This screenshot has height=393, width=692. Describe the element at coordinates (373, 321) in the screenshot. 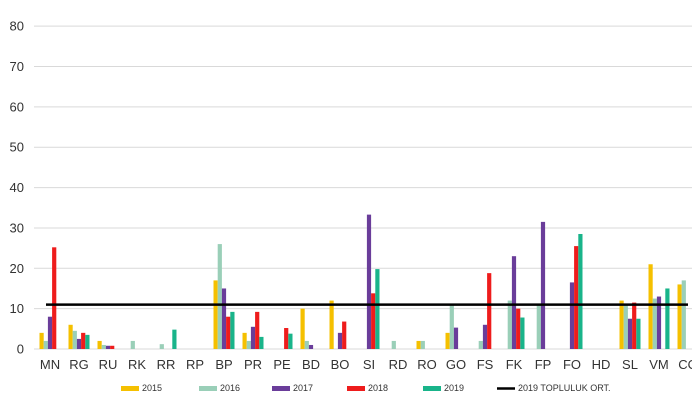

I see `bar-2018-SI` at that location.